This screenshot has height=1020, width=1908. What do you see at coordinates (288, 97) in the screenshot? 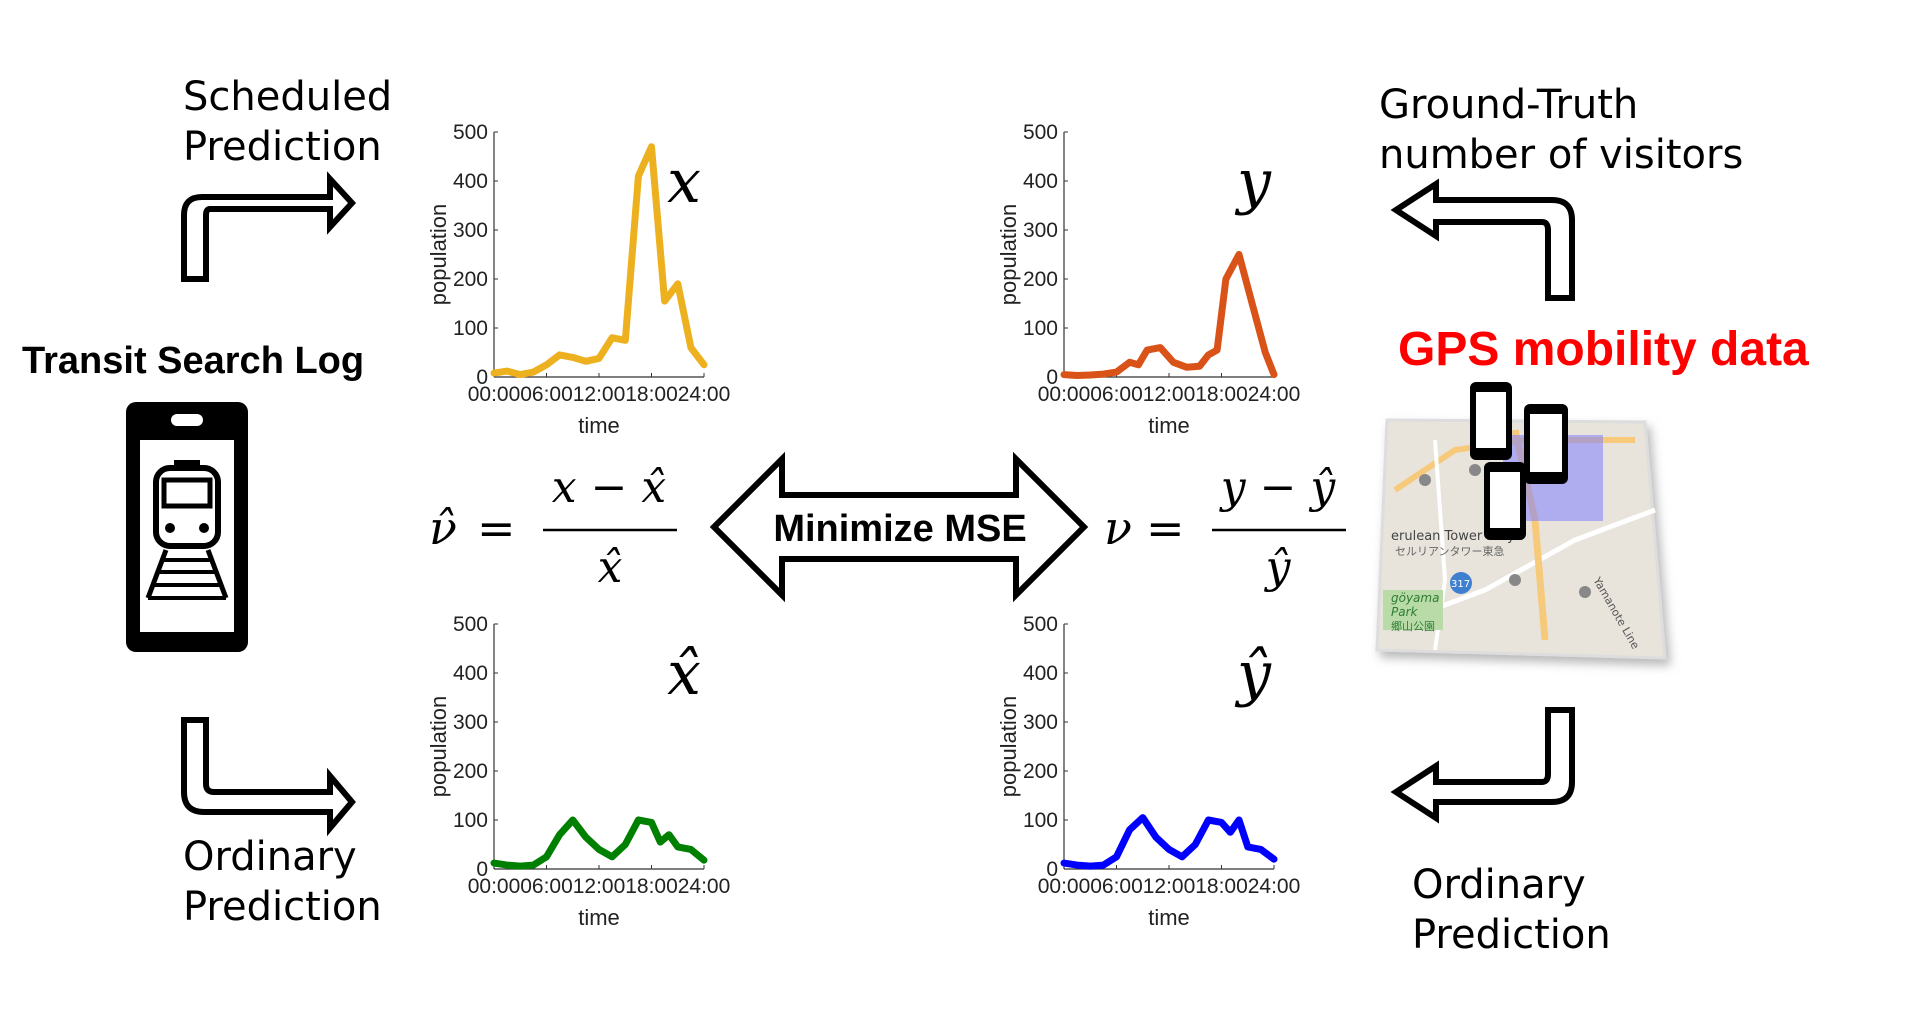
I see `scheduled-line1: Scheduled` at bounding box center [288, 97].